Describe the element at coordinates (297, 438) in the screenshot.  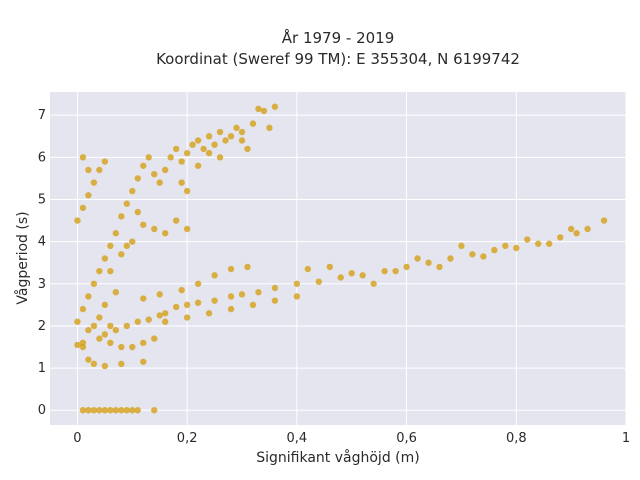
I see `x-tick-label: 0,4` at that location.